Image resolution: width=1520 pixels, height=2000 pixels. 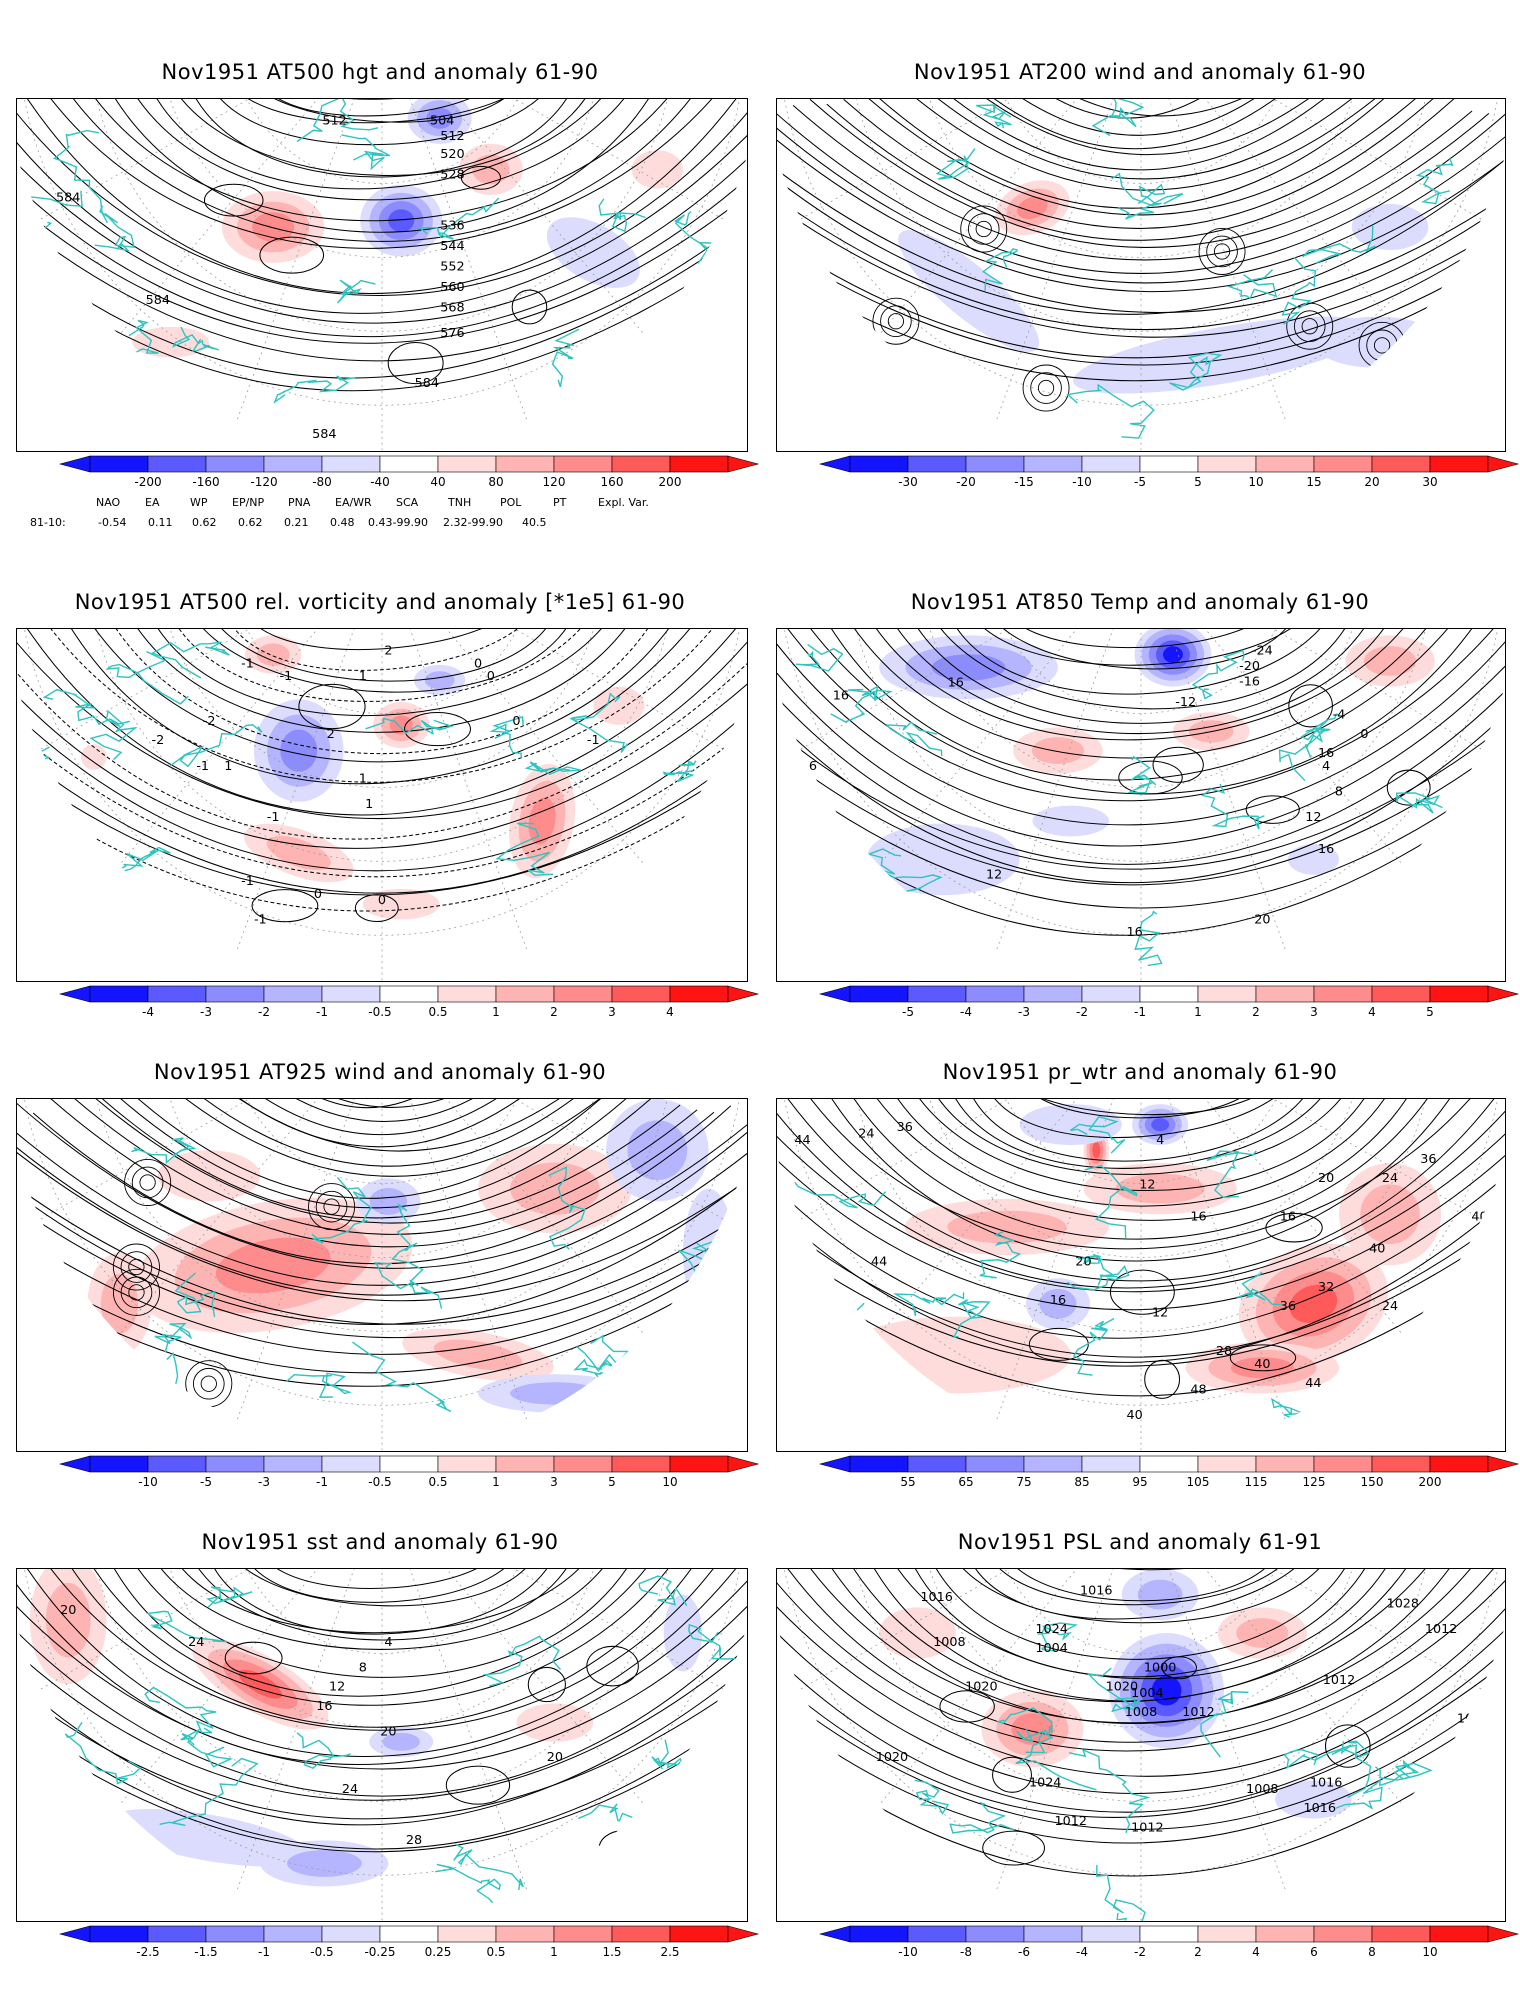 I want to click on colorbar-tick-label: 10, so click(x=1255, y=482).